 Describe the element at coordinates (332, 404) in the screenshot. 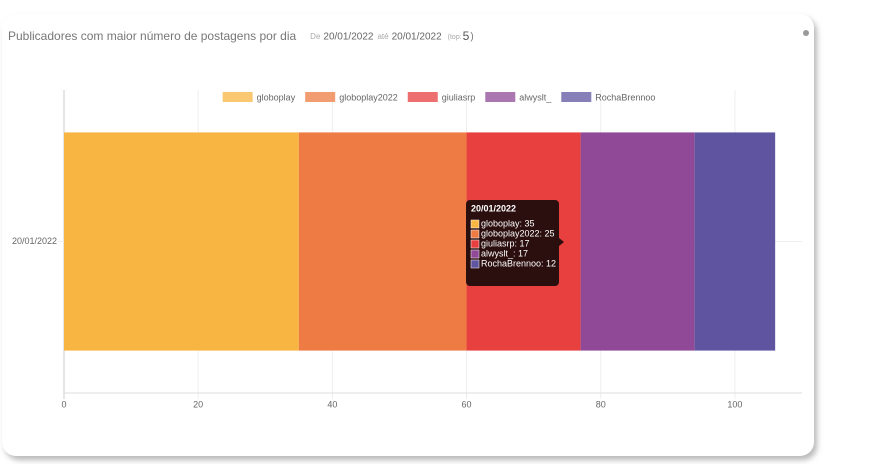

I see `x-tick-label: 40` at that location.